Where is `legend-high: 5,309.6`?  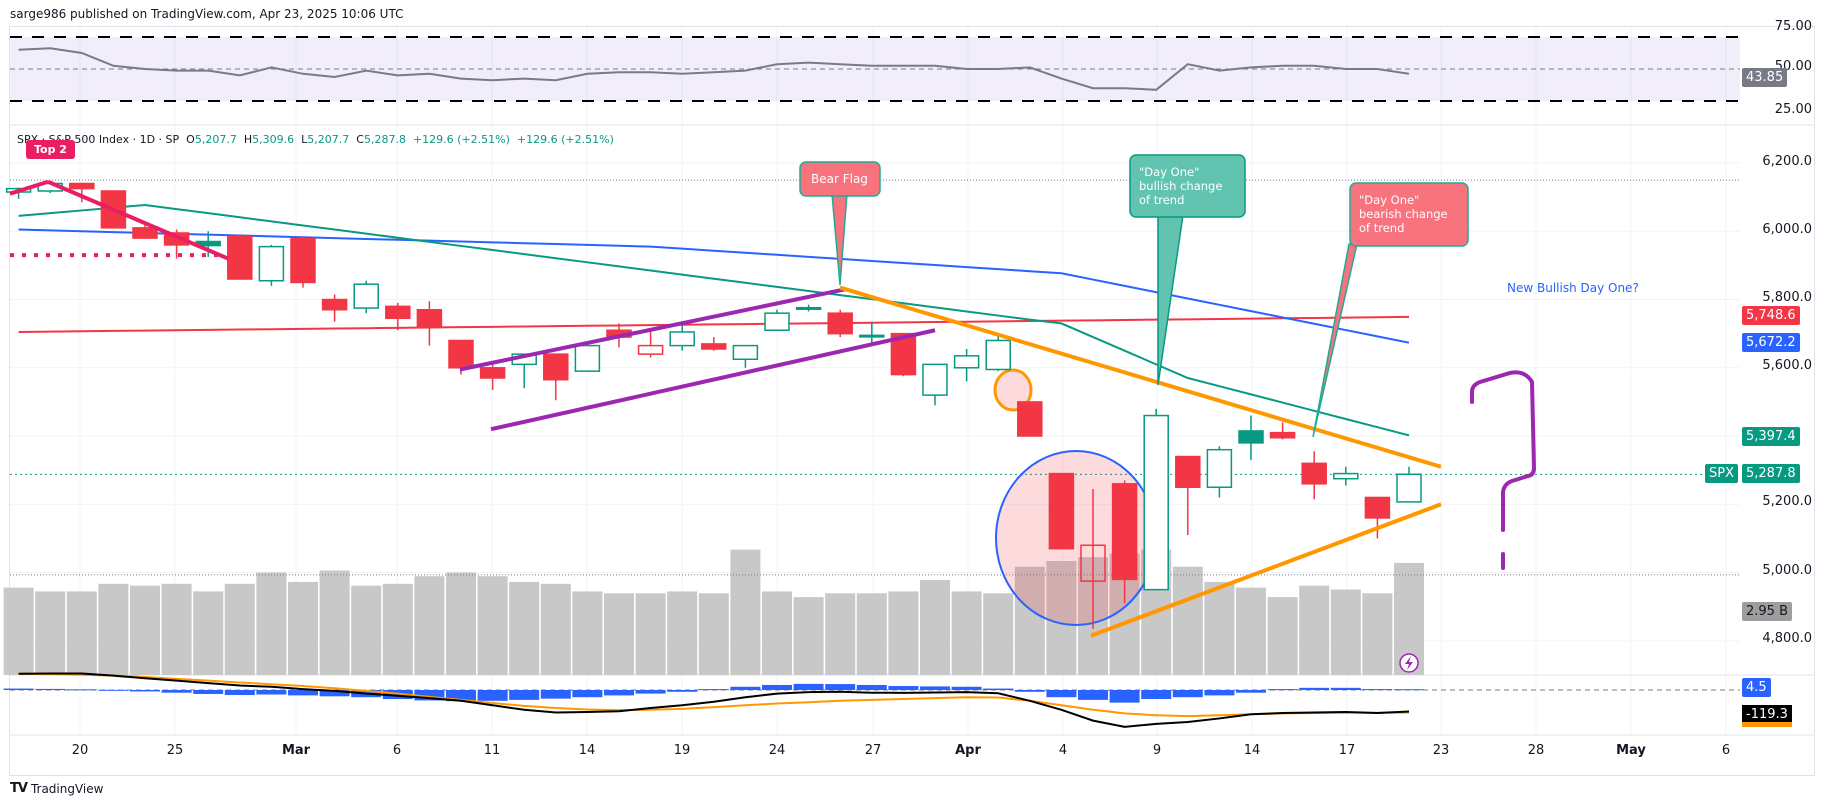 legend-high: 5,309.6 is located at coordinates (273, 139).